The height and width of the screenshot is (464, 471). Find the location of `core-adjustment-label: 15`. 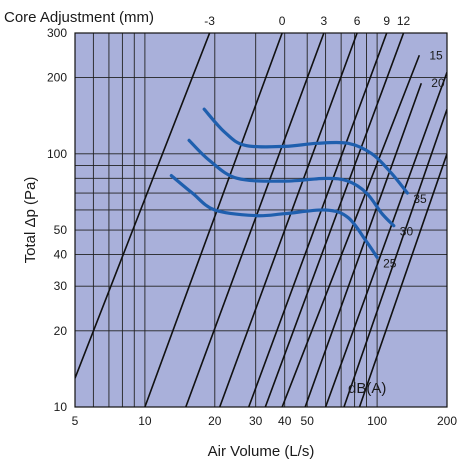

core-adjustment-label: 15 is located at coordinates (436, 55).